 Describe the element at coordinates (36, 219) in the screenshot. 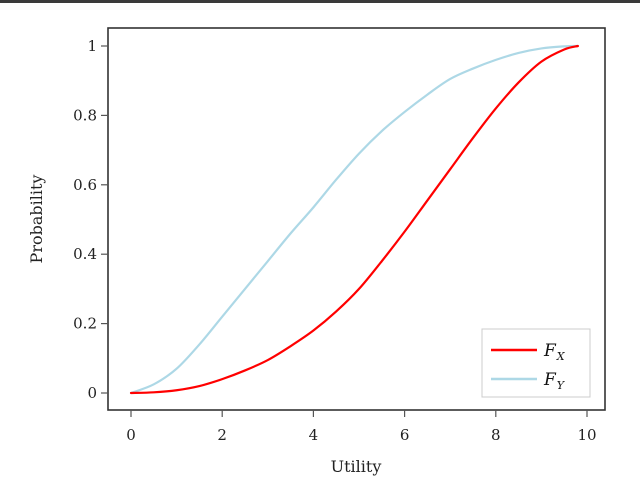

I see `y-axis-label: Probability` at that location.